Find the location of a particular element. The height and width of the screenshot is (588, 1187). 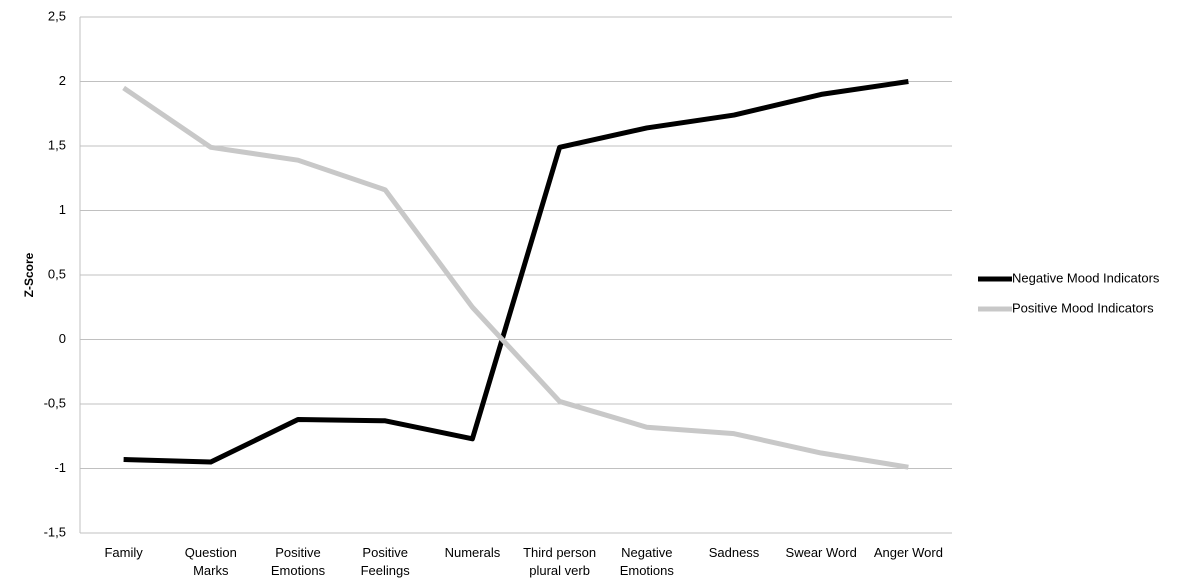

x-tick-label: Family is located at coordinates (123, 552).